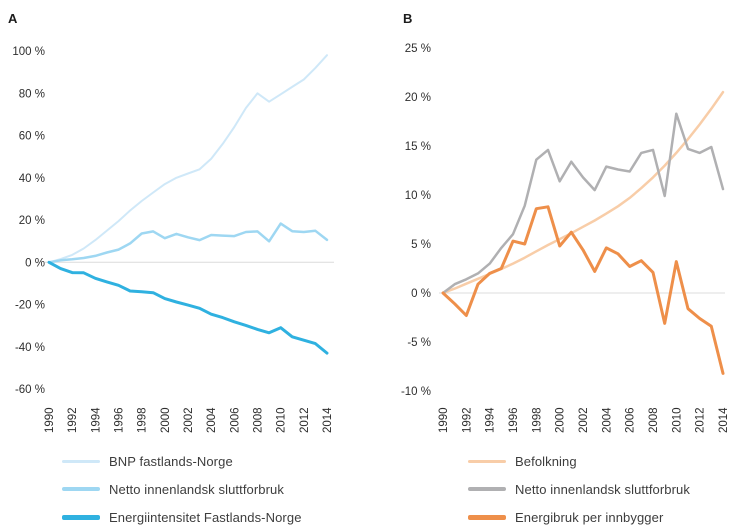 This screenshot has width=730, height=527. I want to click on legend-item: Energibruk per innbygger, so click(579, 515).